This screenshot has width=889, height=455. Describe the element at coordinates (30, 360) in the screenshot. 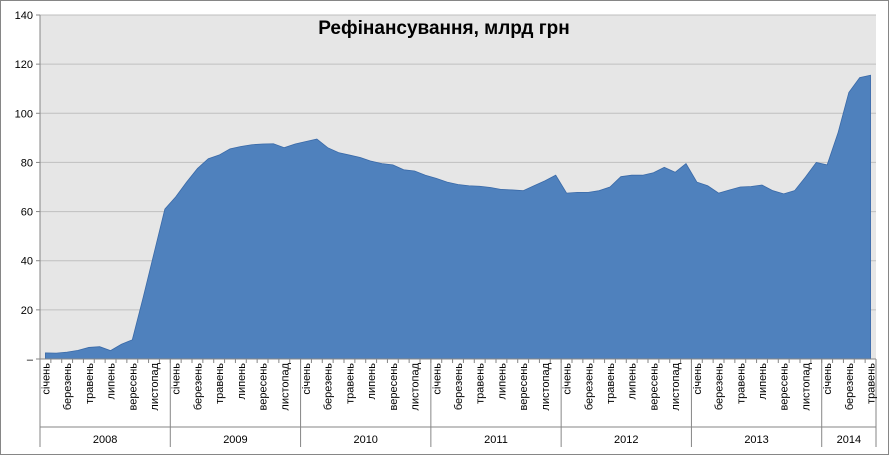

I see `y-tick-label: –` at that location.